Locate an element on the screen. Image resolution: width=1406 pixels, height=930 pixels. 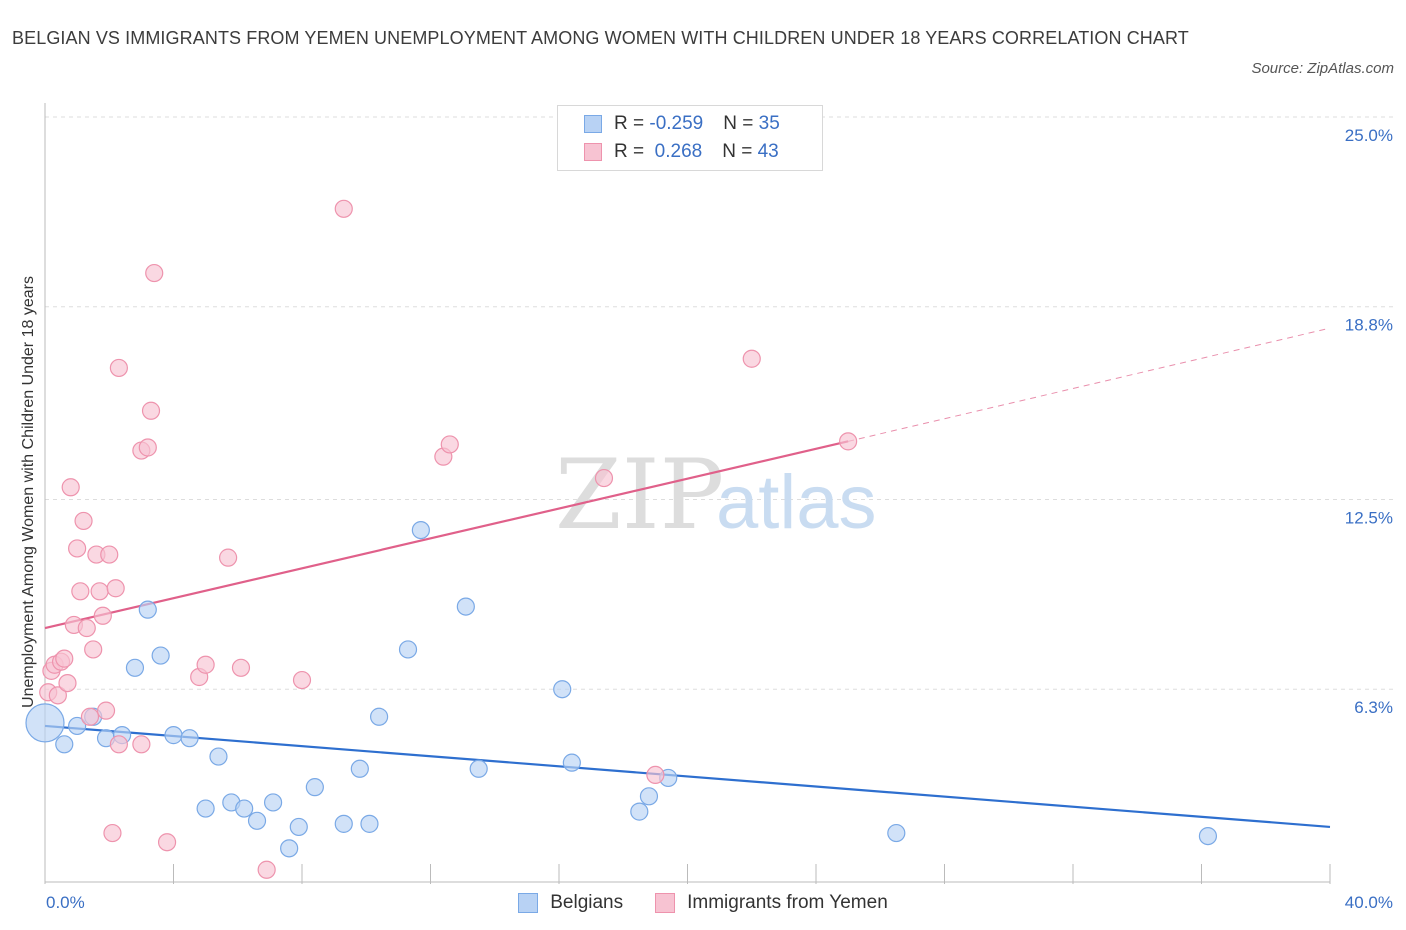
x-tick-label: 40.0% is located at coordinates (1369, 902).